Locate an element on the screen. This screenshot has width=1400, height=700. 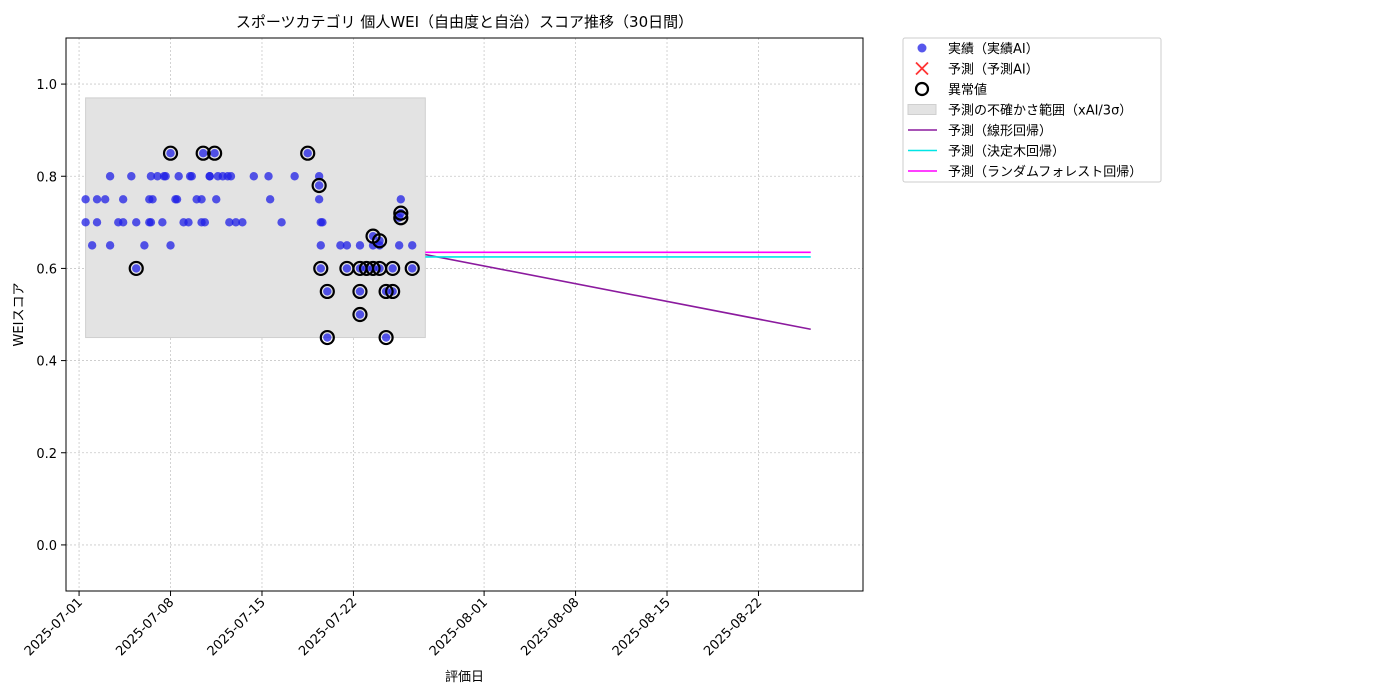
uncertainty-band-layer is located at coordinates (255, 218).